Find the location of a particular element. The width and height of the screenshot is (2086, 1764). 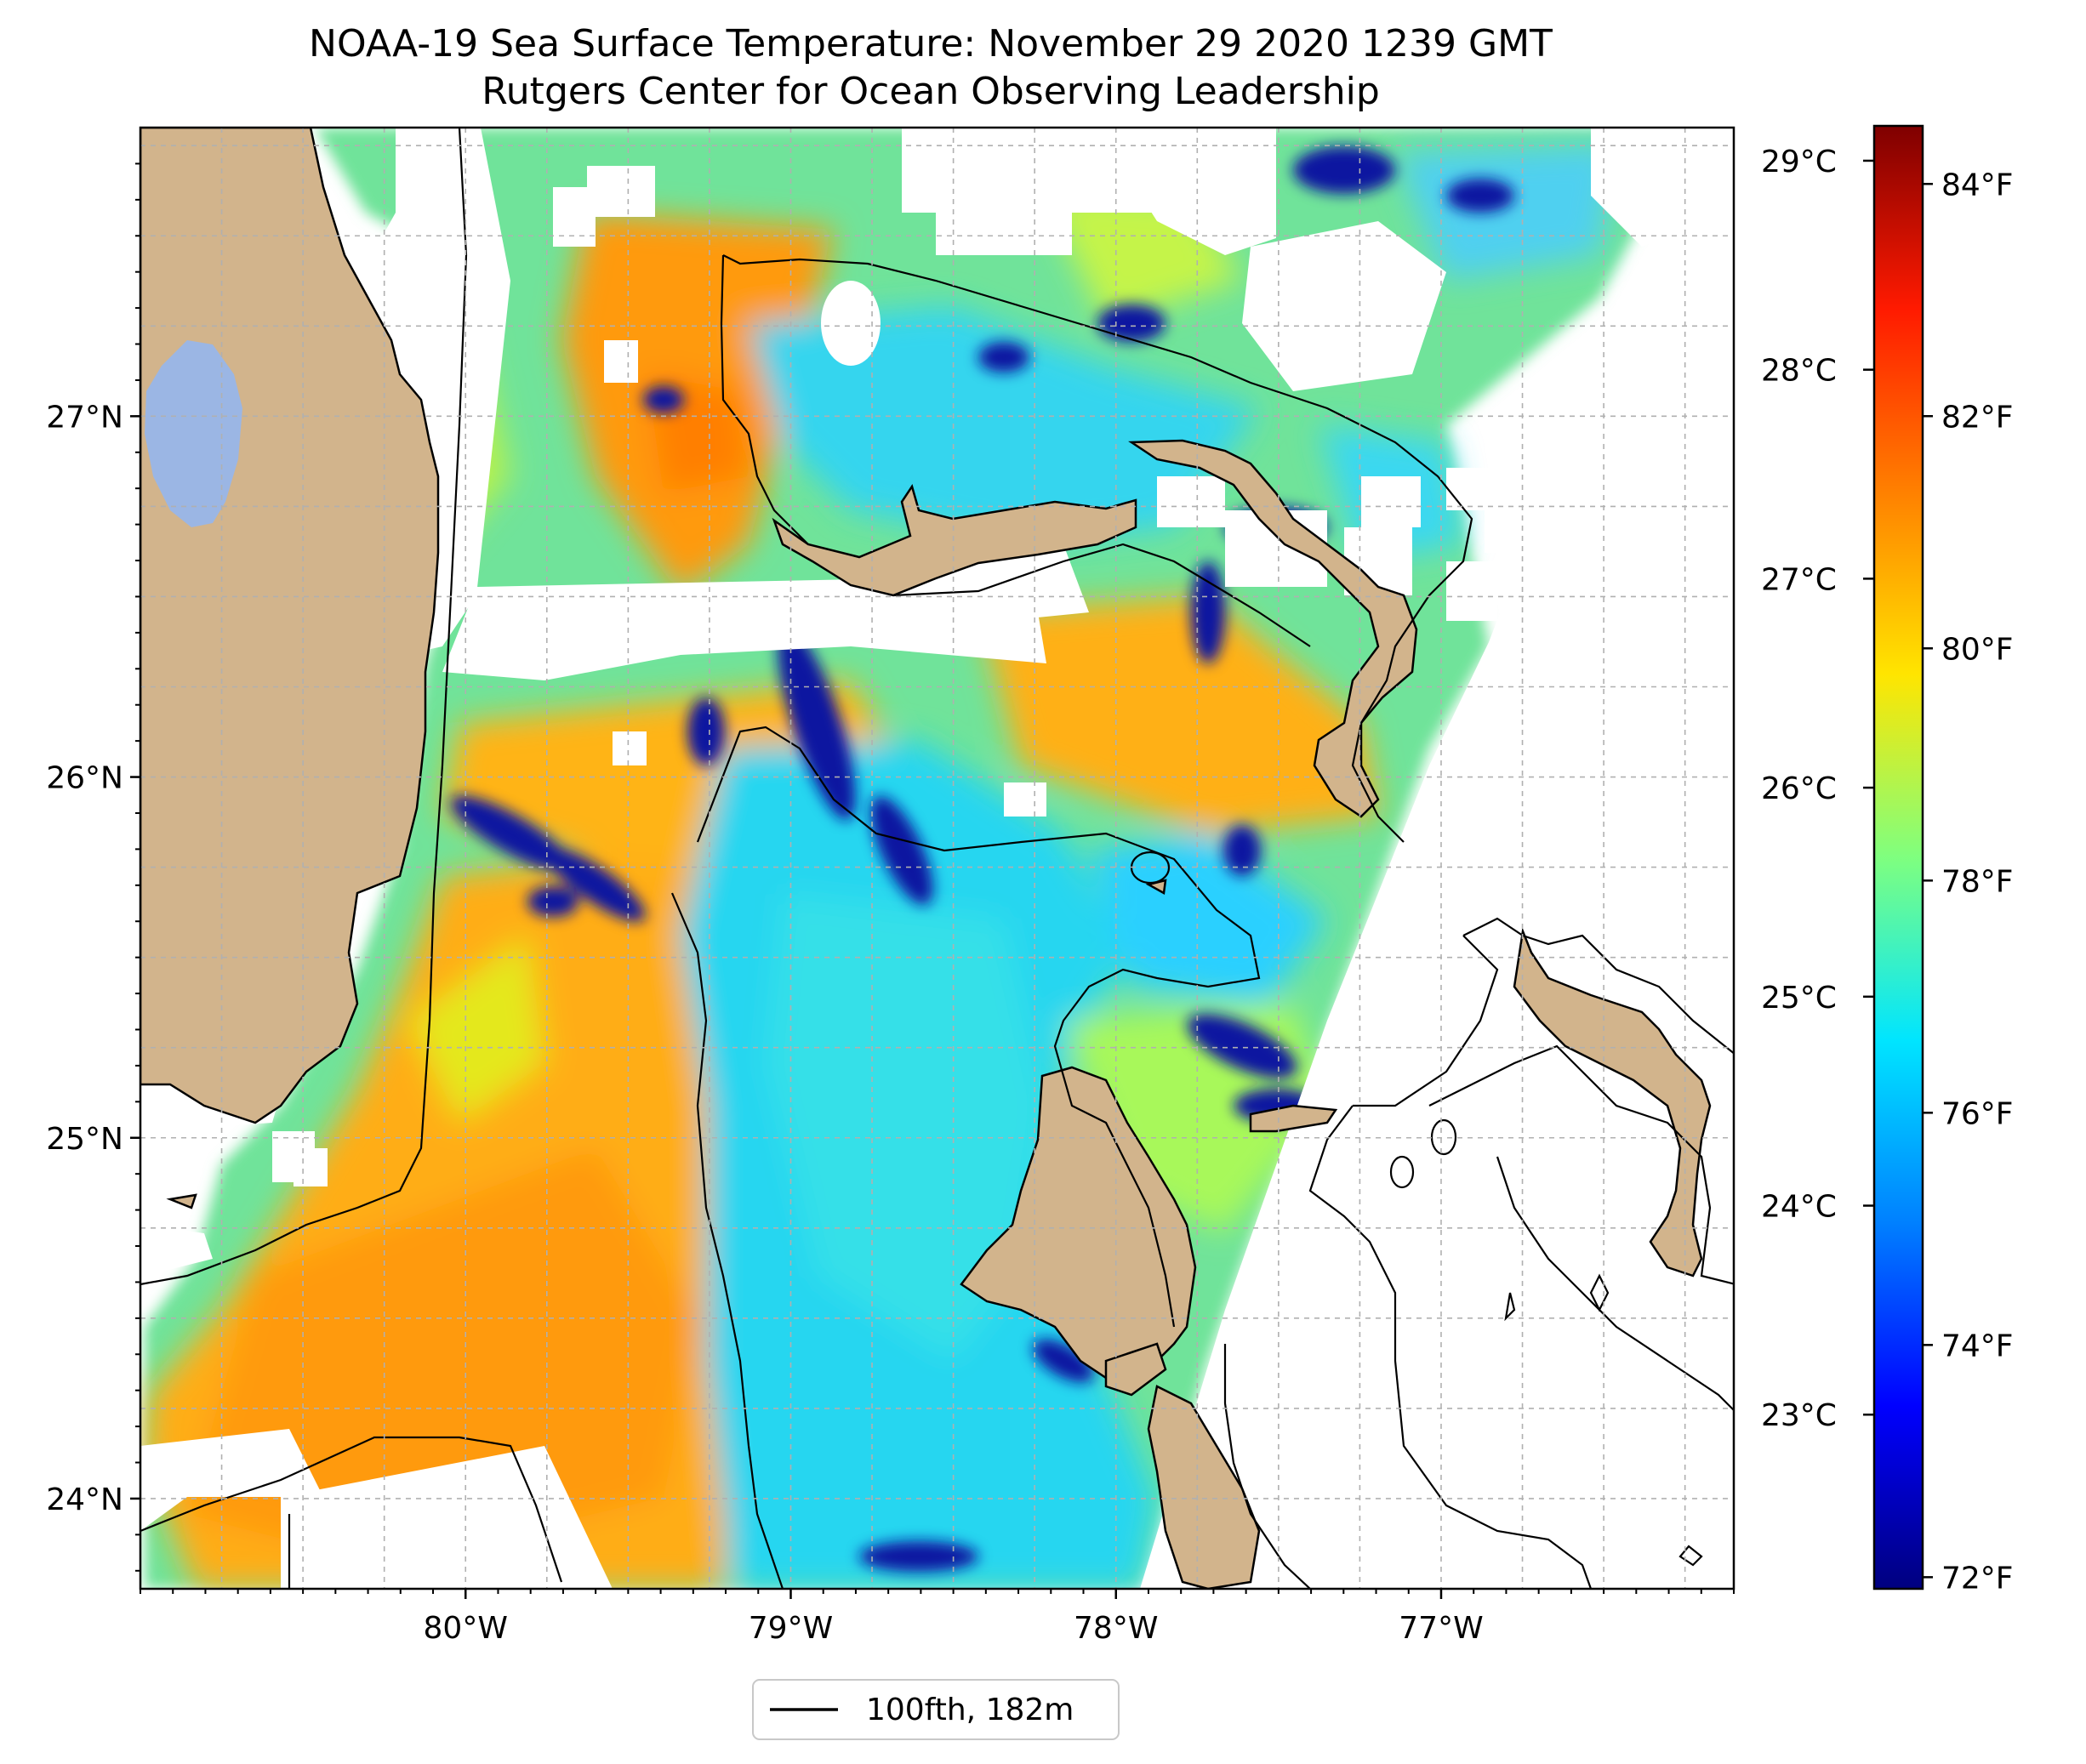

fahrenheit-axis: 72°F 74°F 76°F 78°F 80°F 82°F 84°F is located at coordinates (1968, 882).